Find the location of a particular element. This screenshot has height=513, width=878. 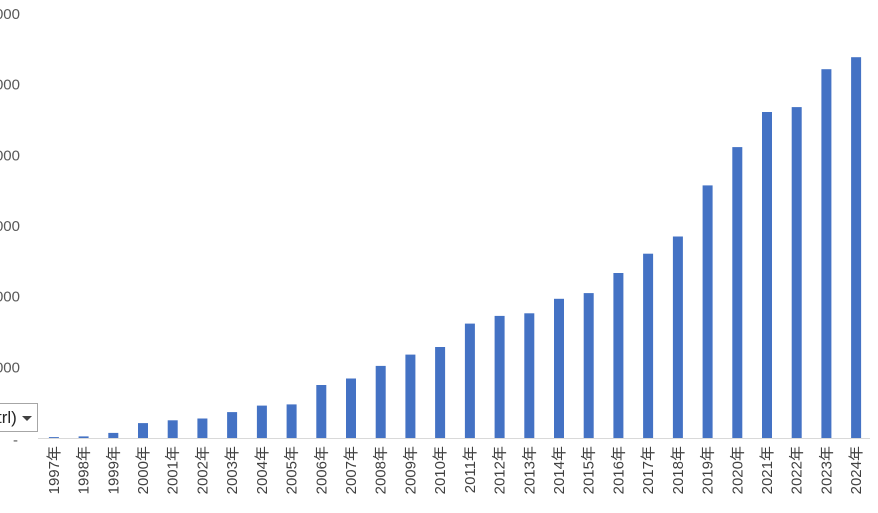

x-tick-label: 2019年 is located at coordinates (708, 470).